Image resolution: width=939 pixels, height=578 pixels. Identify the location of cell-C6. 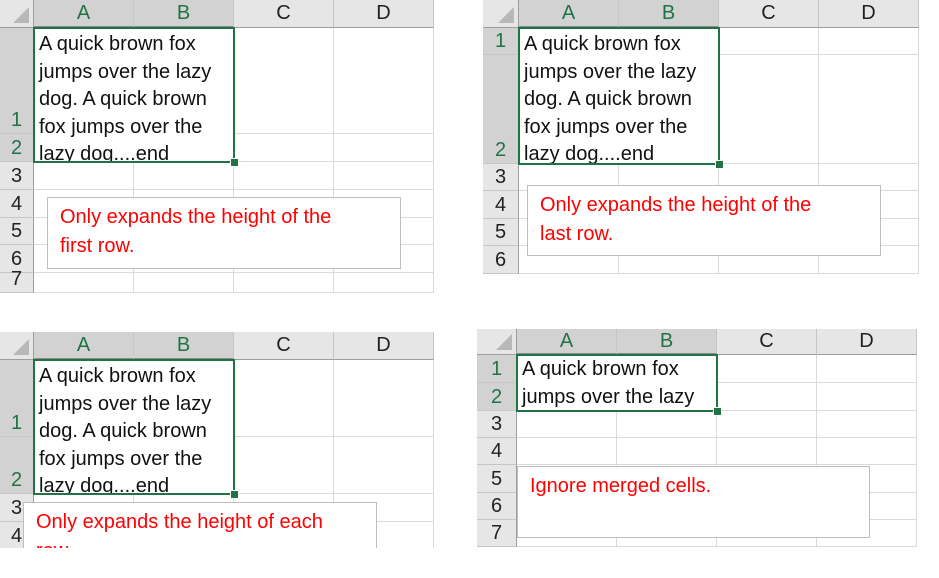
(769, 260).